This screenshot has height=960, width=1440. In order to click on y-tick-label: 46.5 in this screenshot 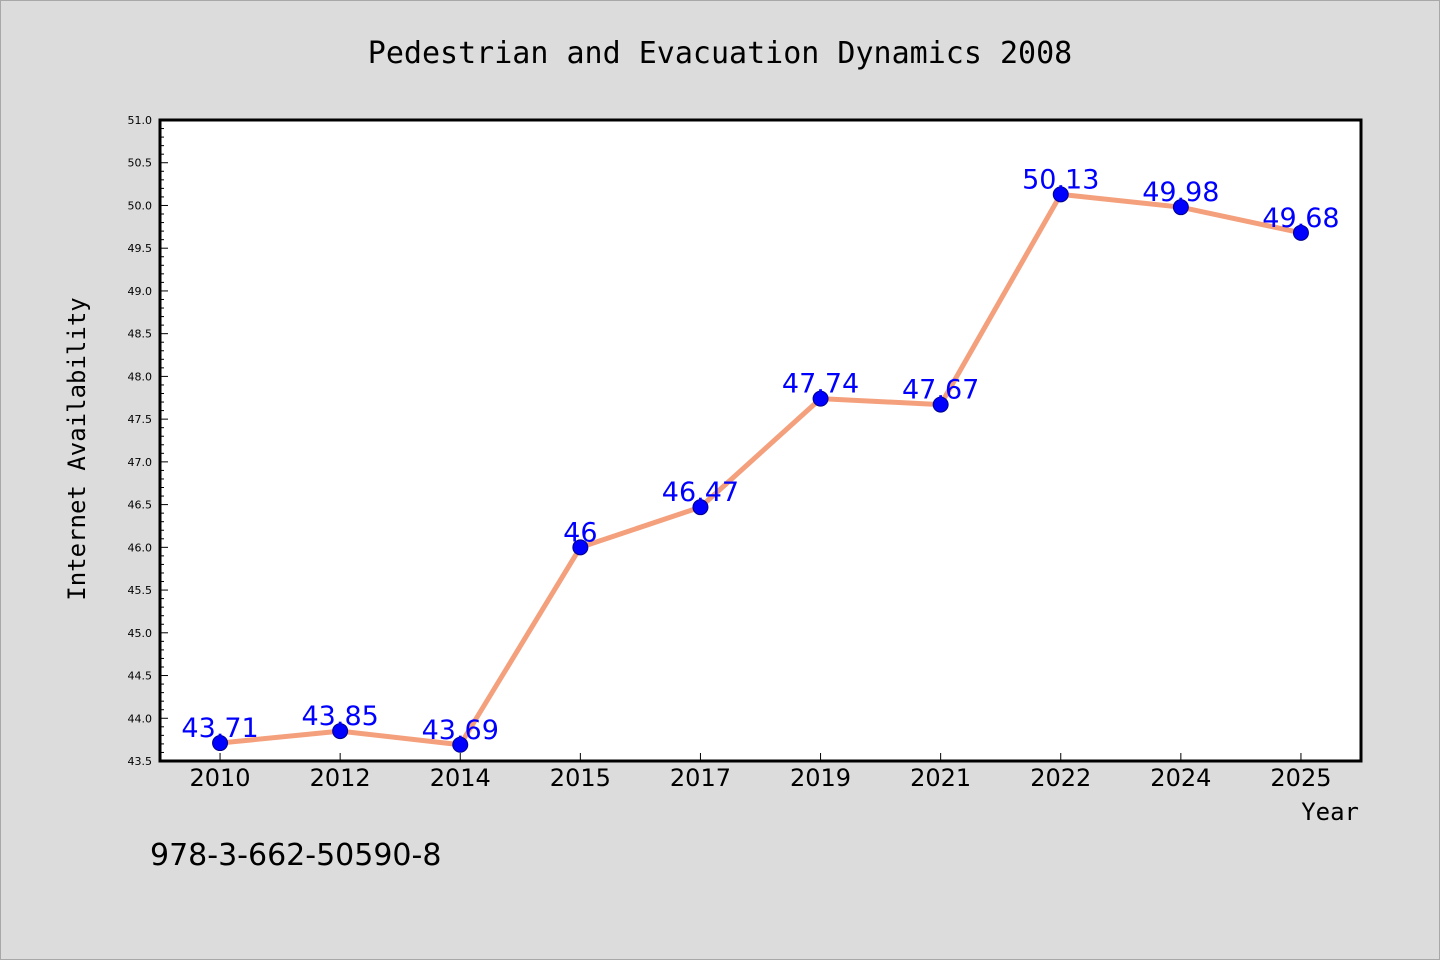, I will do `click(140, 505)`.